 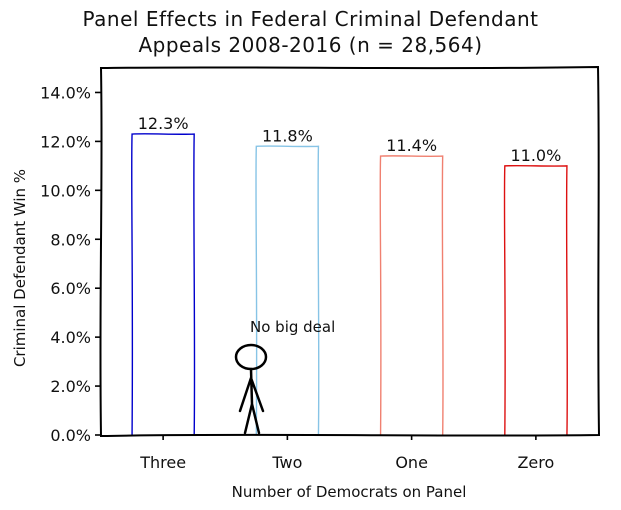 What do you see at coordinates (411, 295) in the screenshot?
I see `bar-one` at bounding box center [411, 295].